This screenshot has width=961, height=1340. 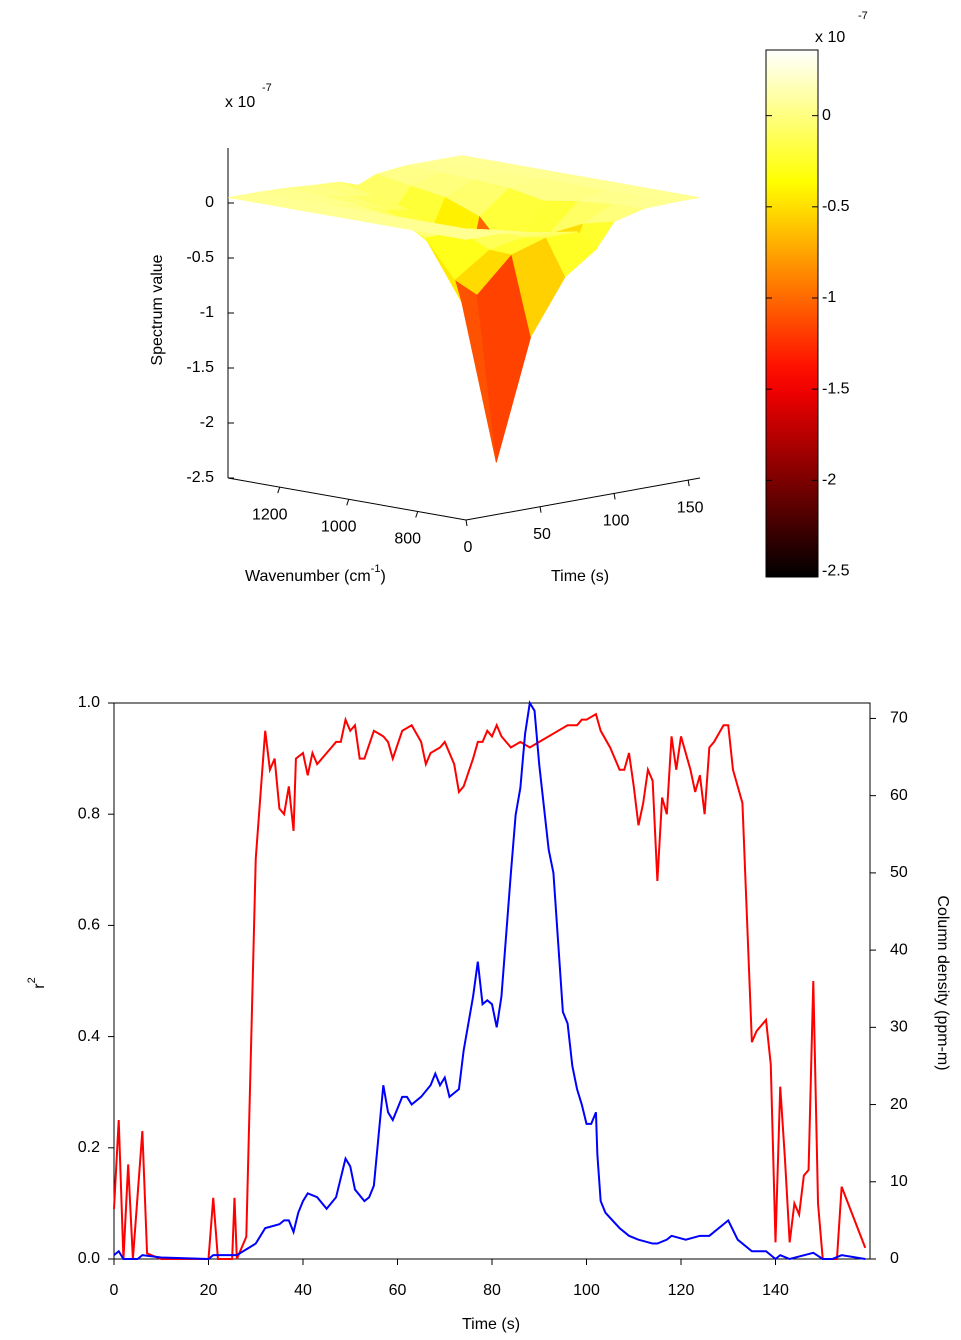 I want to click on x-tick-label: 40, so click(x=303, y=1290).